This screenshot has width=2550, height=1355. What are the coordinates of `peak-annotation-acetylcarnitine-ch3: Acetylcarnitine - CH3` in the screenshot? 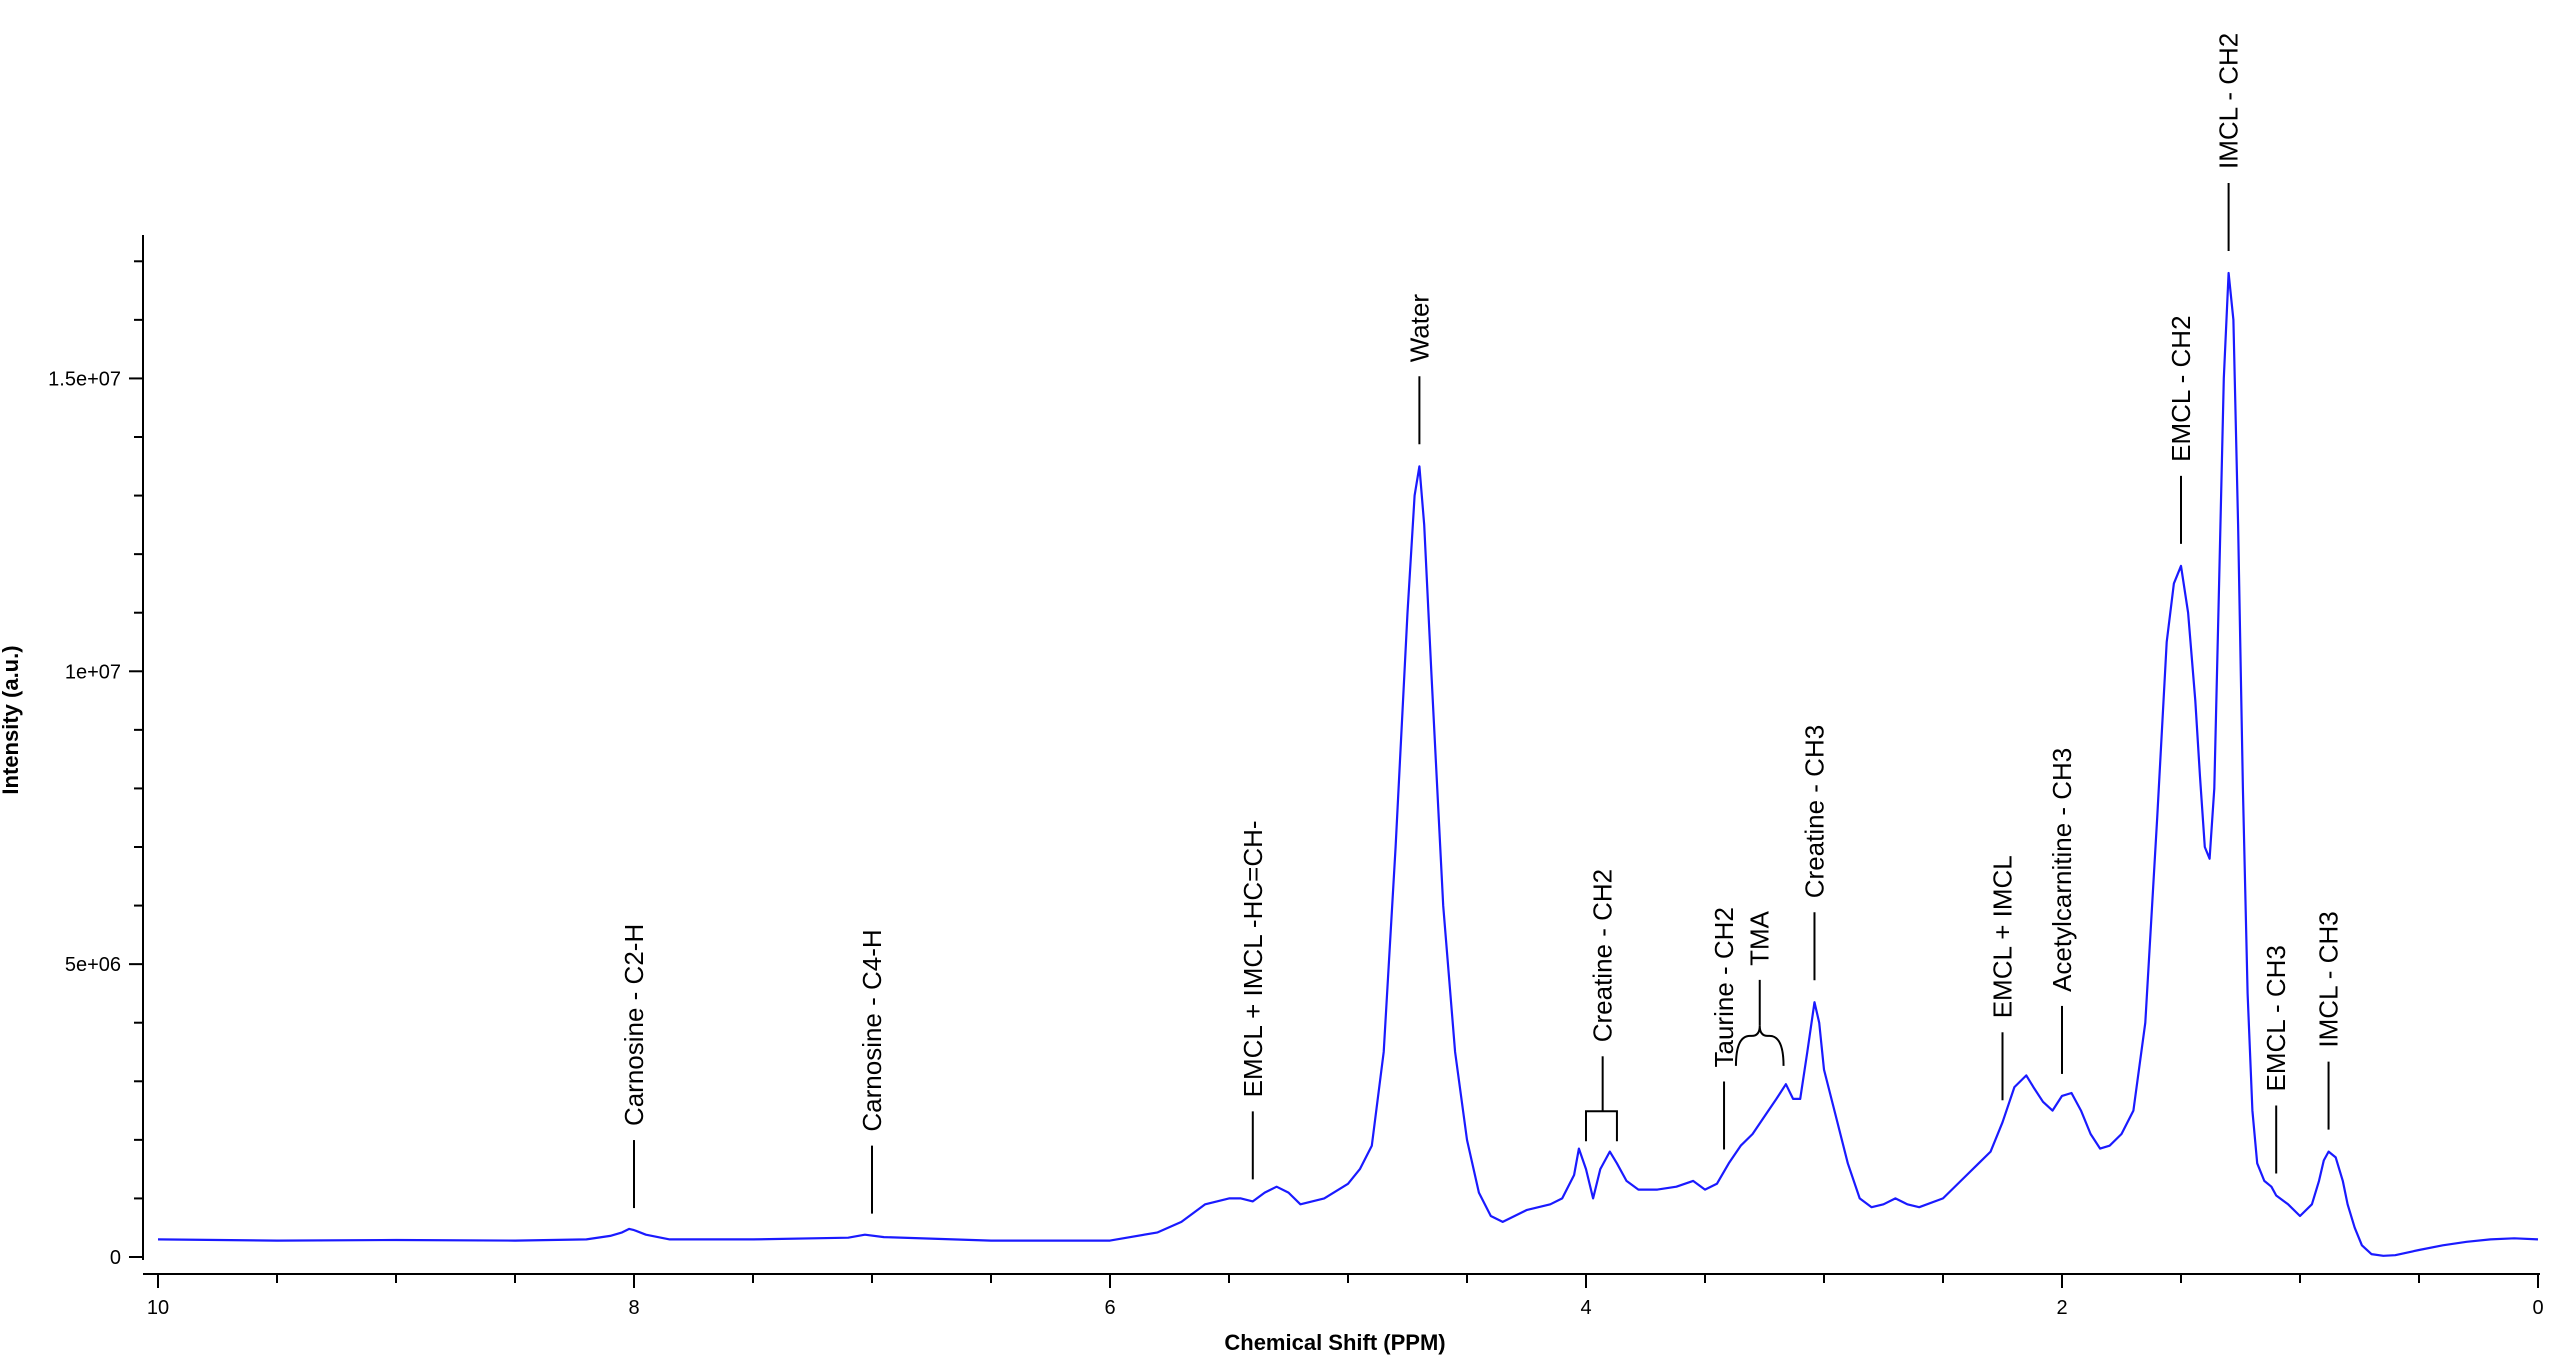 It's located at (2062, 911).